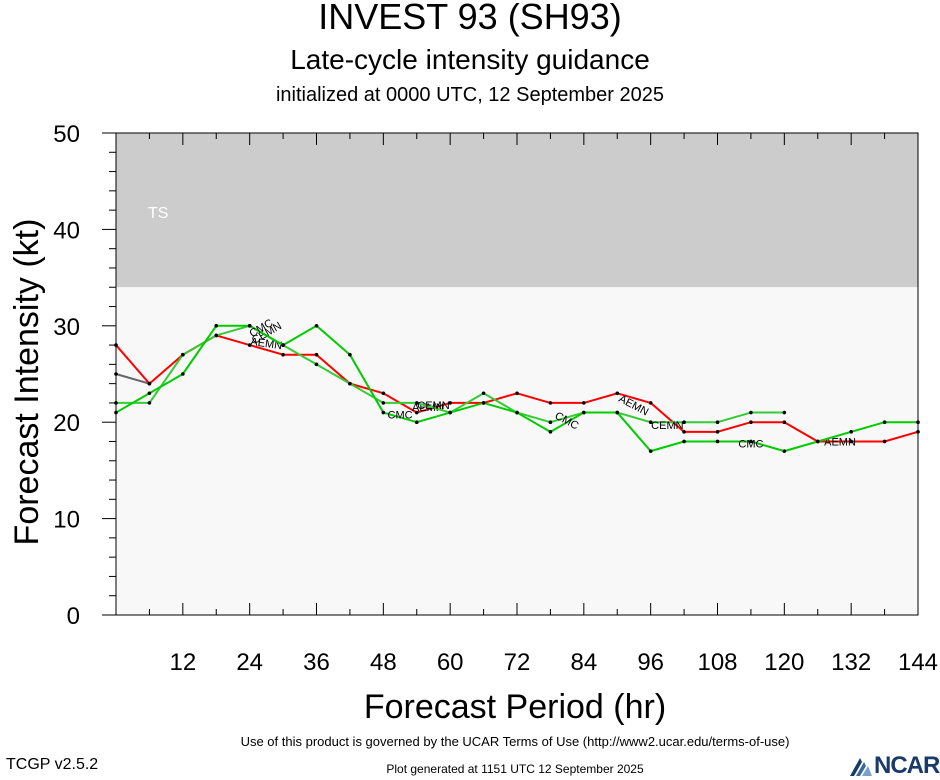  Describe the element at coordinates (515, 707) in the screenshot. I see `x-axis-label: Forecast Period (hr)` at that location.